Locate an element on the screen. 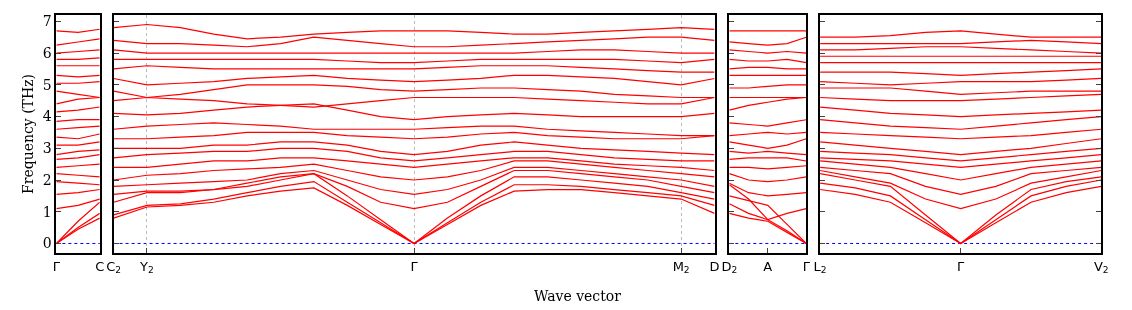  x-tick-label: C$_{2}$ is located at coordinates (114, 267).